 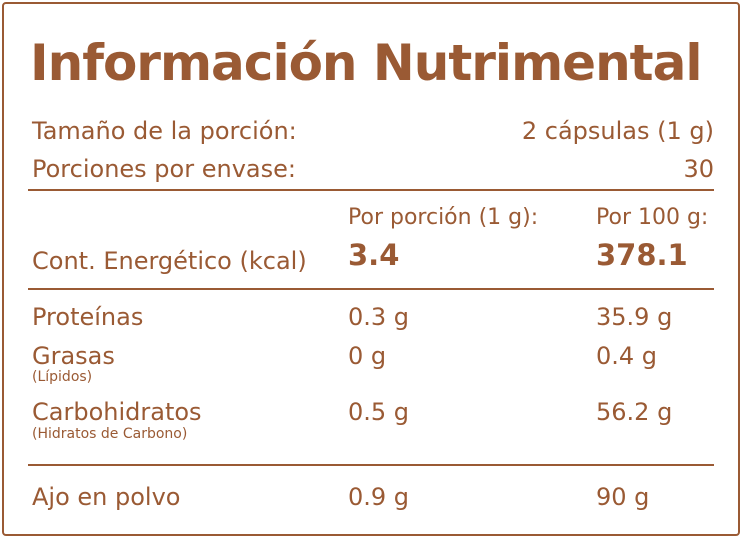 I want to click on nutrient-name: Carbohidratos, so click(x=117, y=412).